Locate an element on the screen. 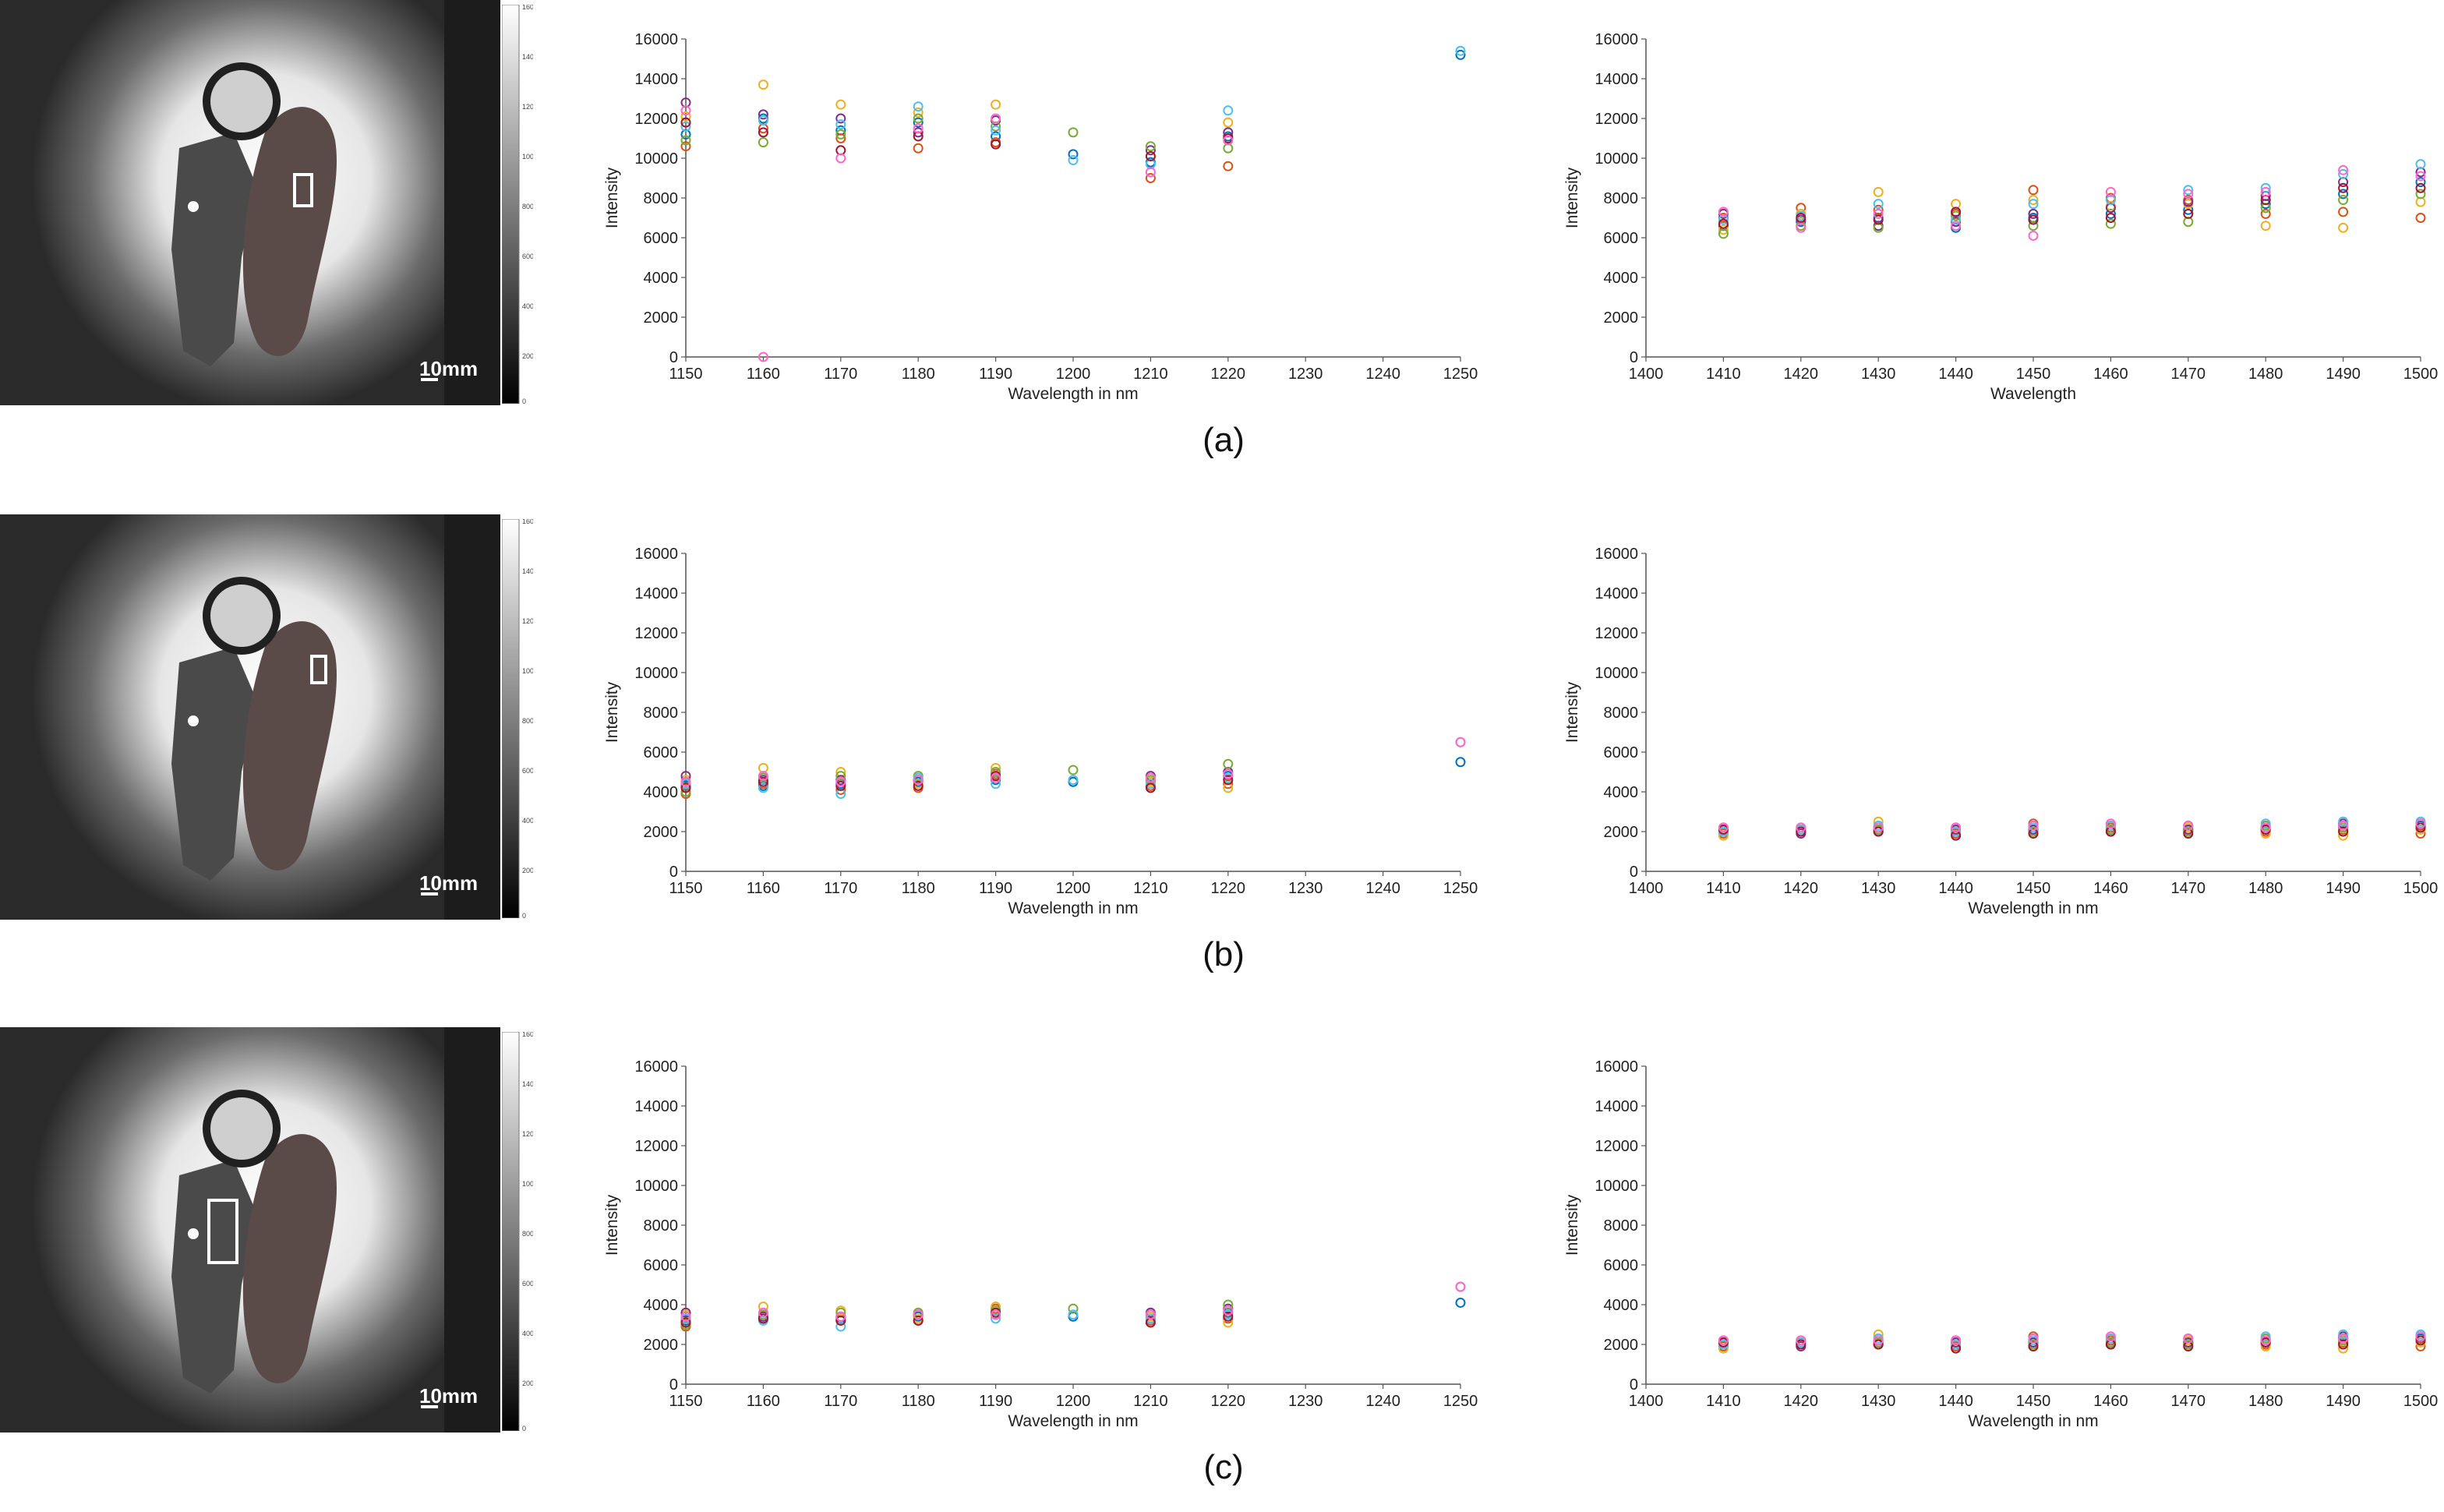 The width and height of the screenshot is (2444, 1512). y-tick-label: 6000 is located at coordinates (1621, 1265).